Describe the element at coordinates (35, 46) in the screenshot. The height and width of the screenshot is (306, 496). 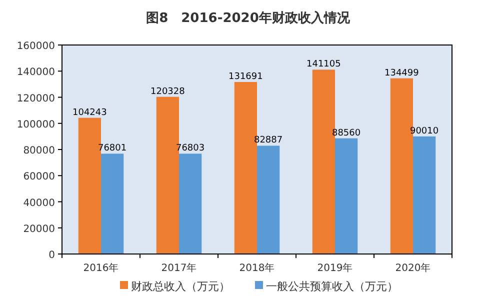
I see `y-tick-label: 160000` at that location.